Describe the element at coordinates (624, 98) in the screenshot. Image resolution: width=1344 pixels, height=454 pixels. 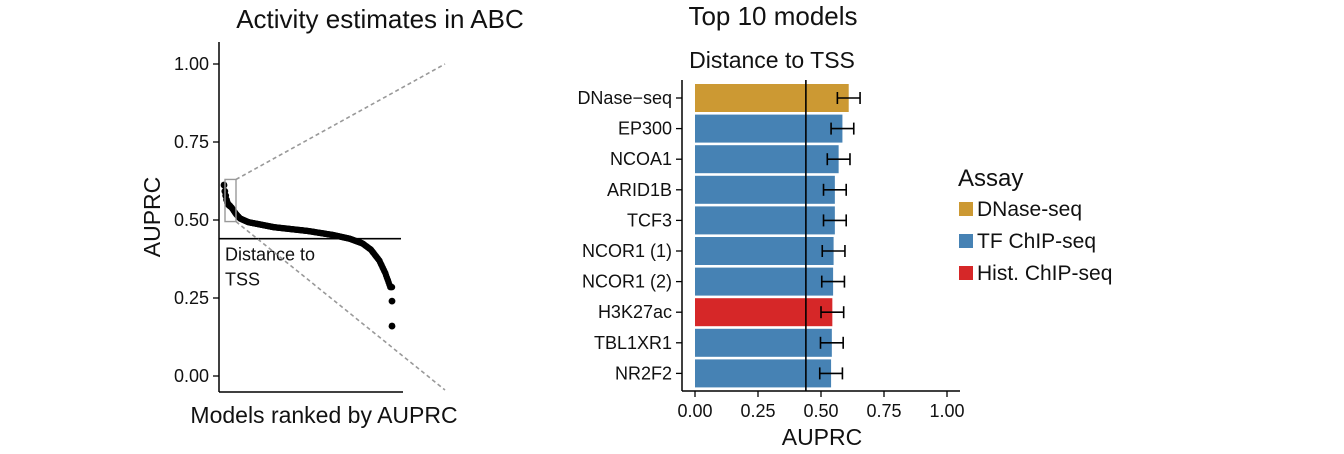
I see `category-label: DNase−seq` at that location.